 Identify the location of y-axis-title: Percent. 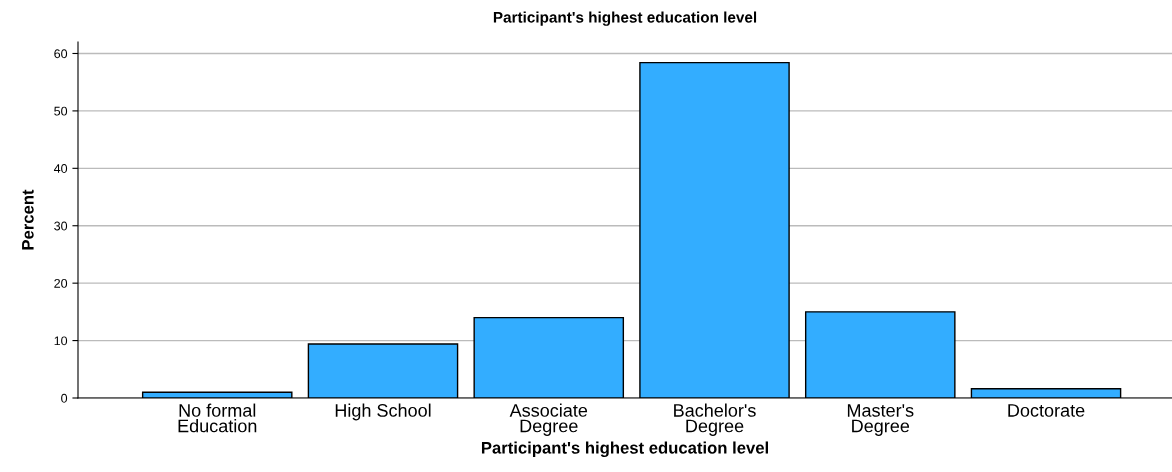
(28, 219).